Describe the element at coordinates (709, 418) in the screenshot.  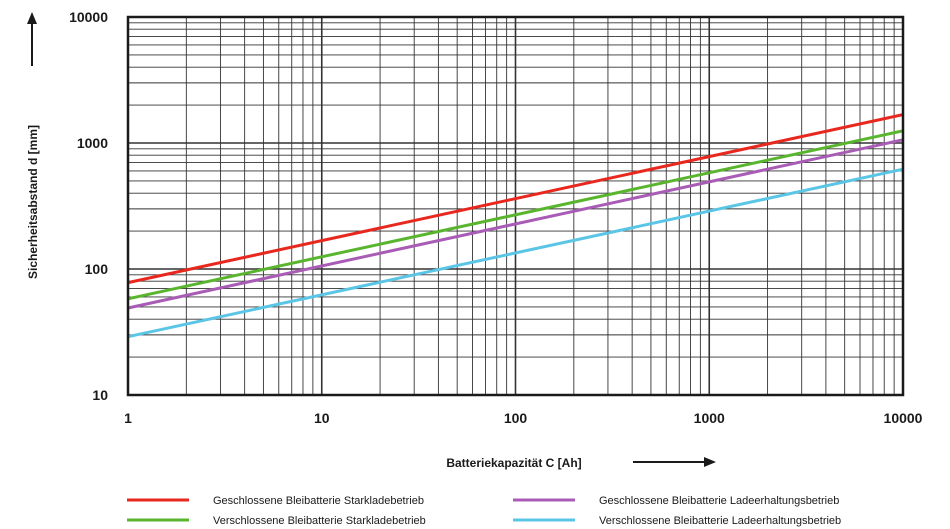
I see `x-tick-label: 1000` at that location.